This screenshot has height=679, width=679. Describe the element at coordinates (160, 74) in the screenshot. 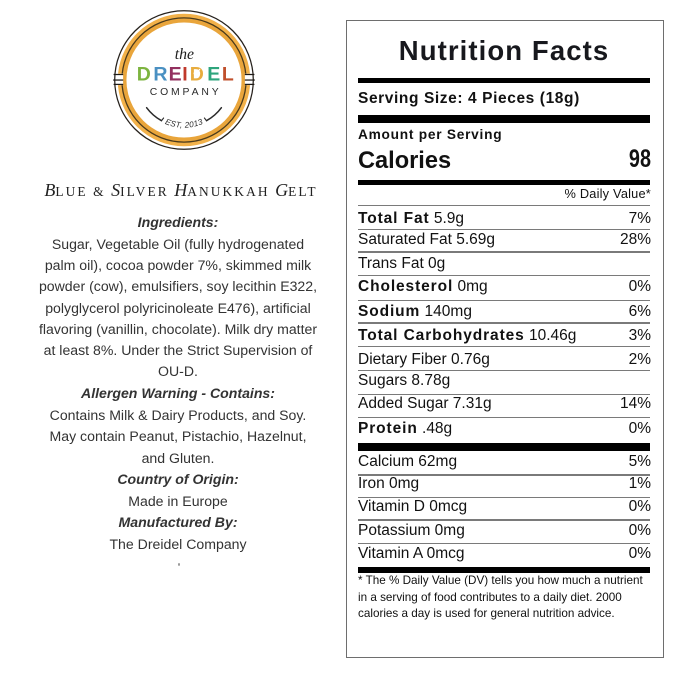

I see `svg-text: R` at that location.